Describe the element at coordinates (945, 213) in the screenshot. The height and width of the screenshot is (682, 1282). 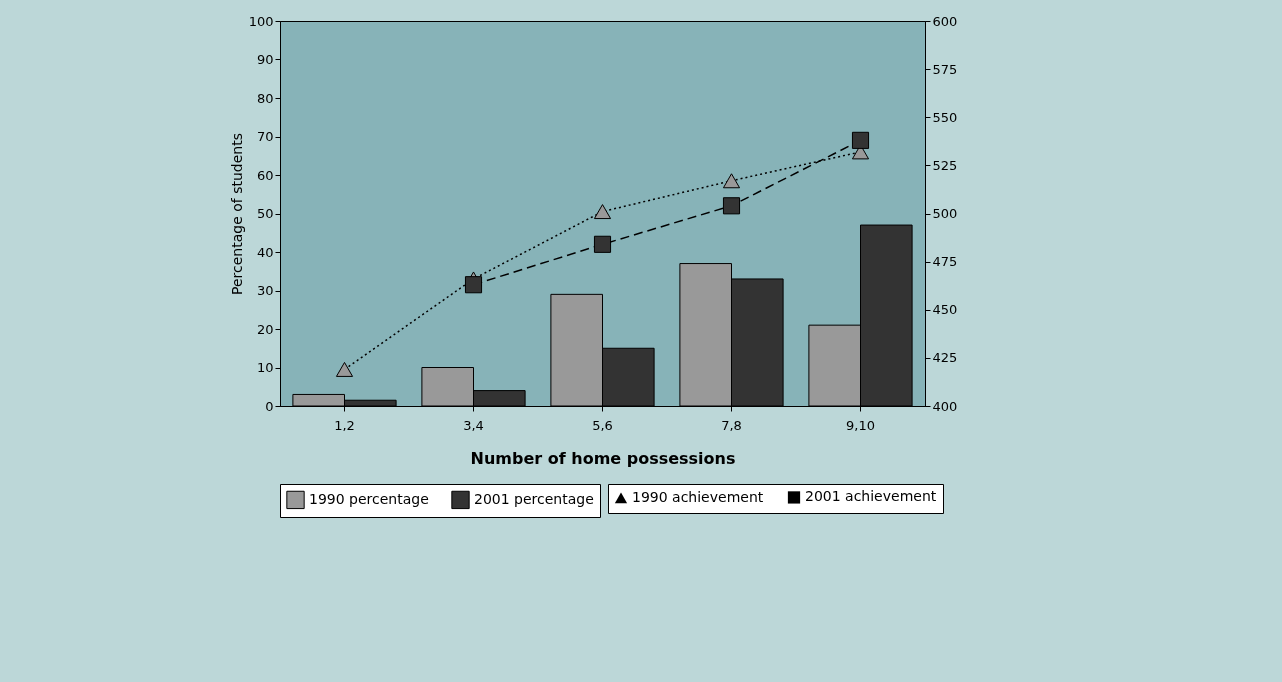
I see `y2-tick-label: 500` at that location.